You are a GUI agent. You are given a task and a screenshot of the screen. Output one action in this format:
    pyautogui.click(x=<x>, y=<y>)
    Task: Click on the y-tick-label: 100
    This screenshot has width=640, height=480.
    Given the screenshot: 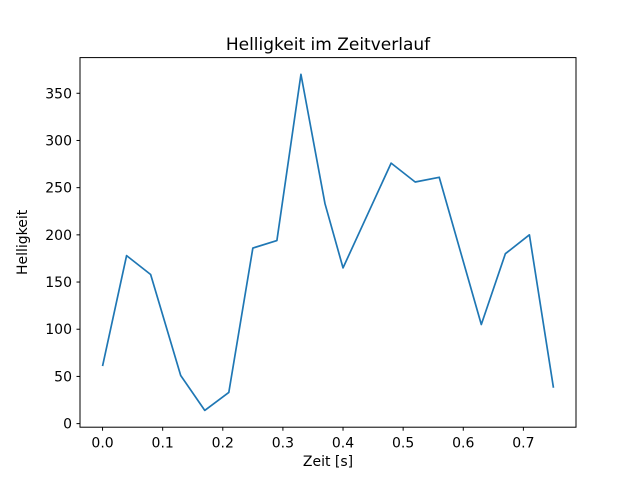 What is the action you would take?
    pyautogui.click(x=58, y=330)
    